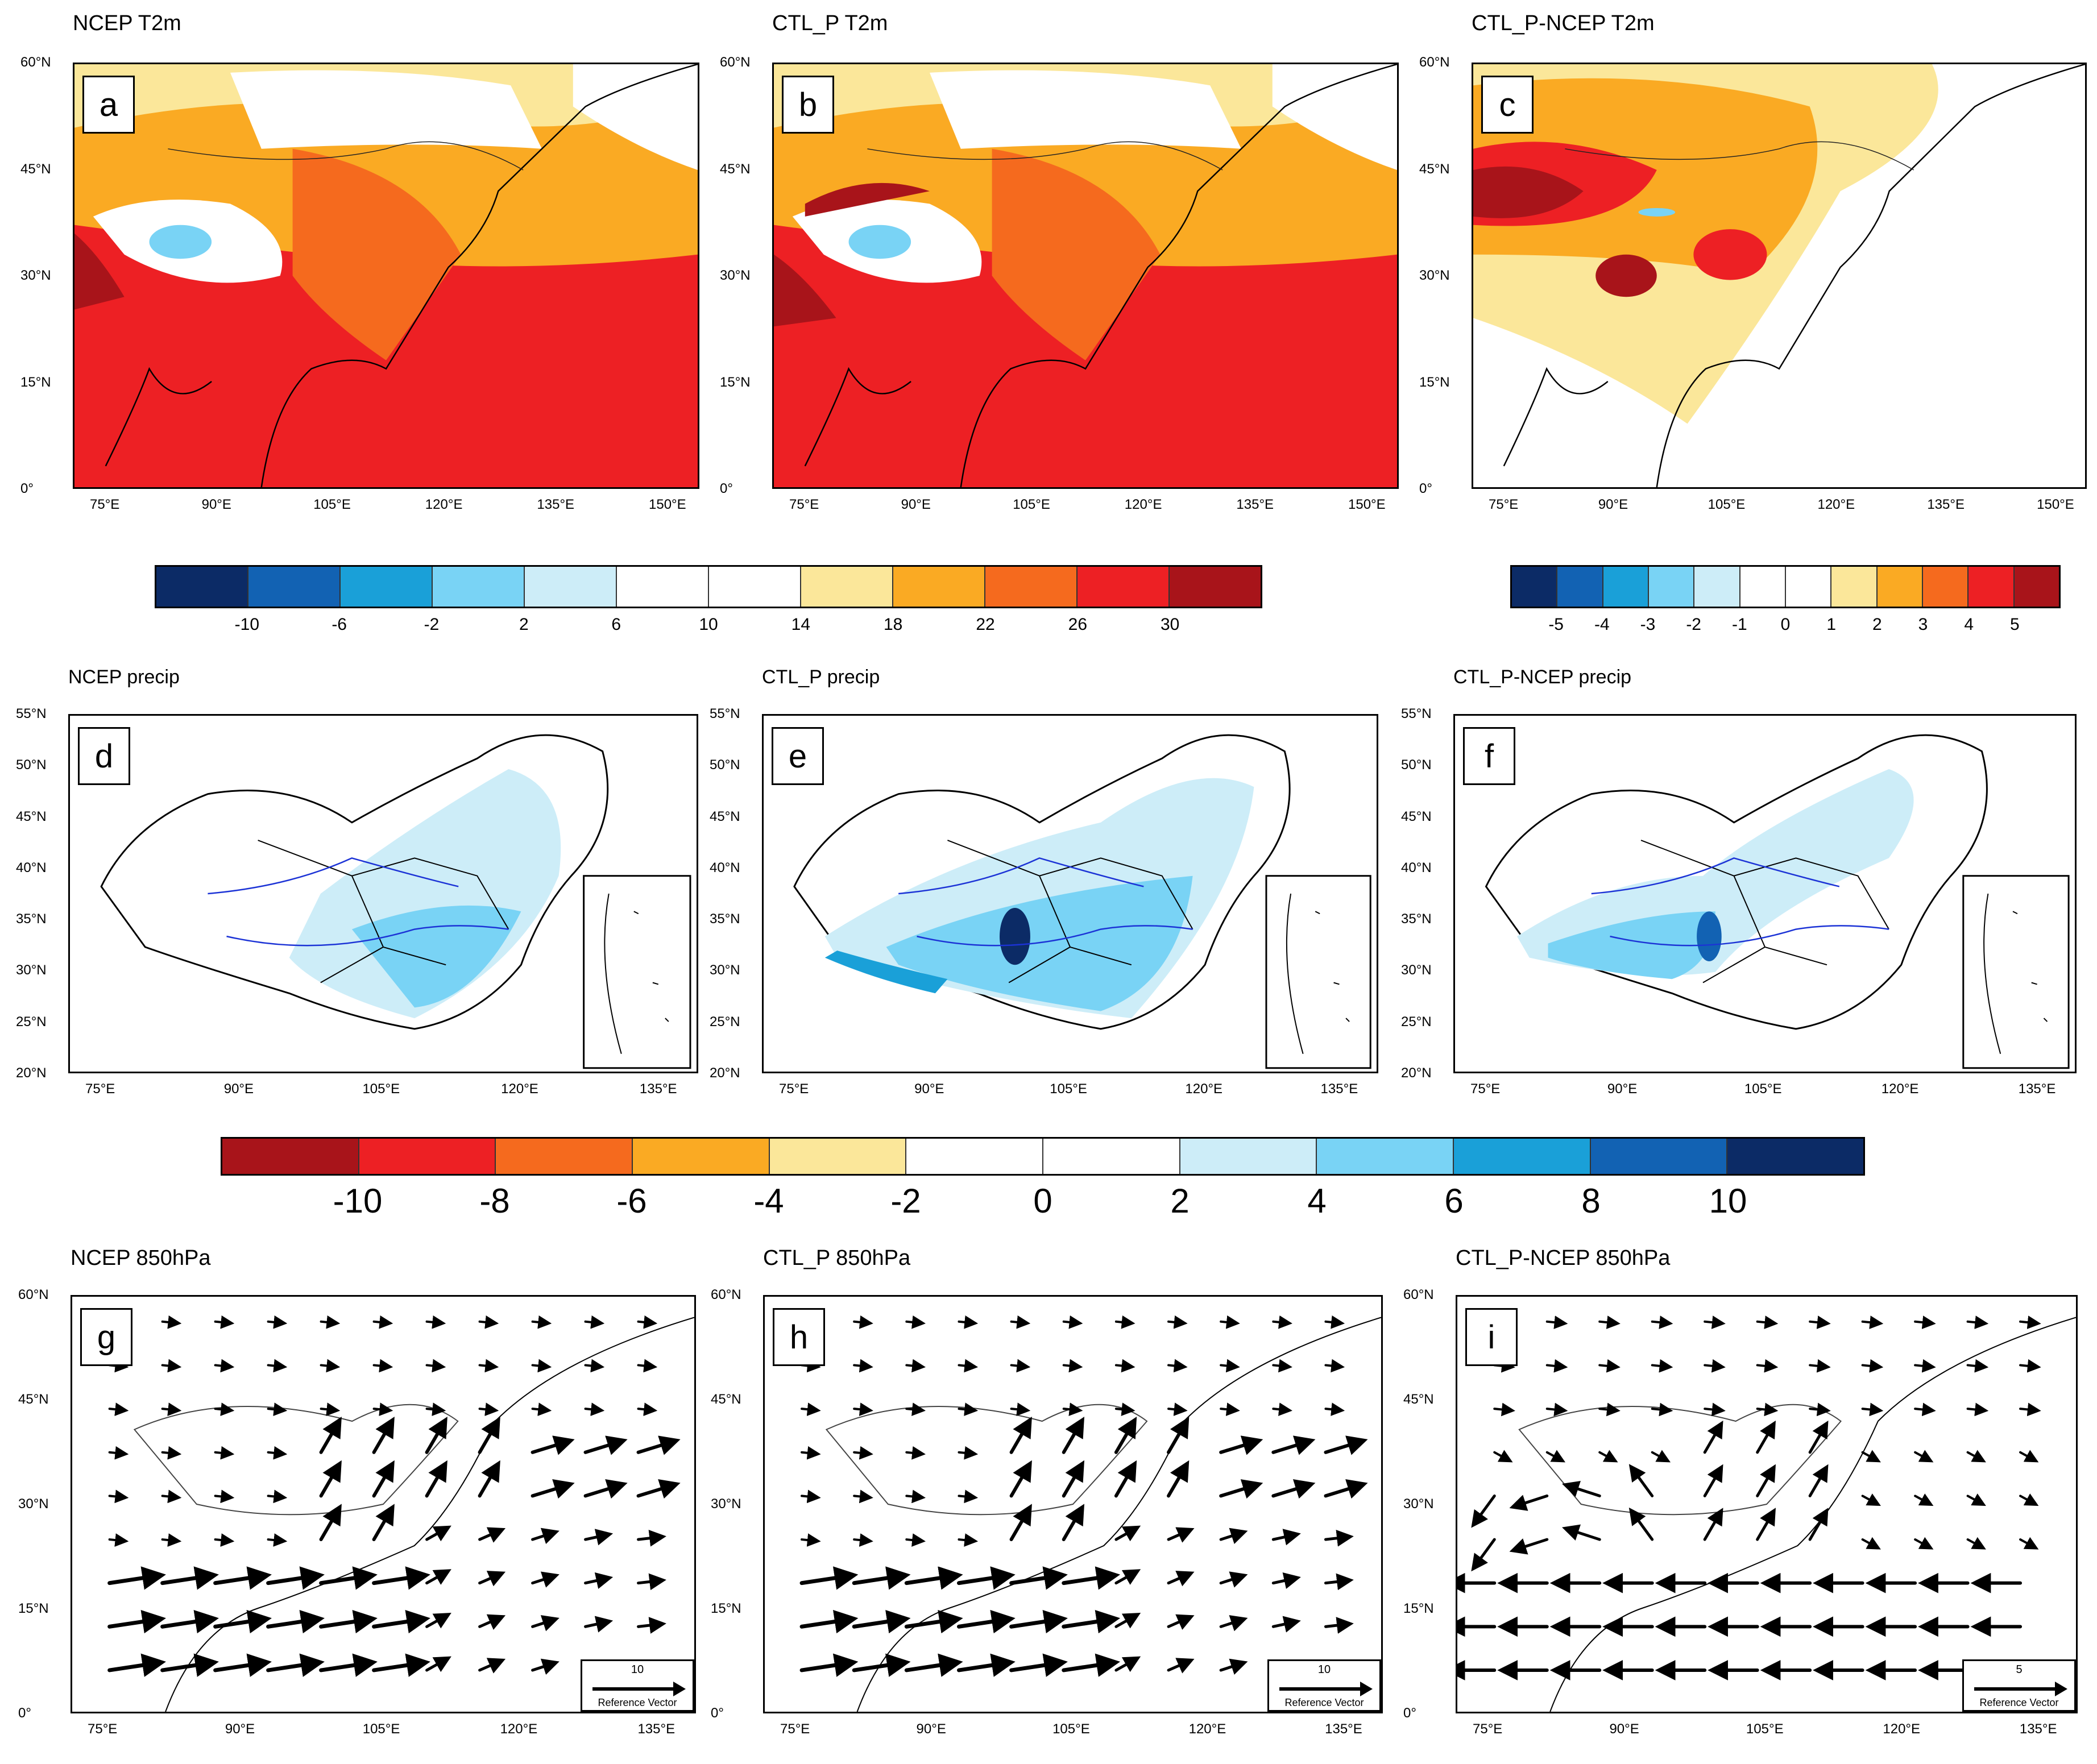 The height and width of the screenshot is (1764, 2097). I want to click on panel-c-map: c, so click(1779, 276).